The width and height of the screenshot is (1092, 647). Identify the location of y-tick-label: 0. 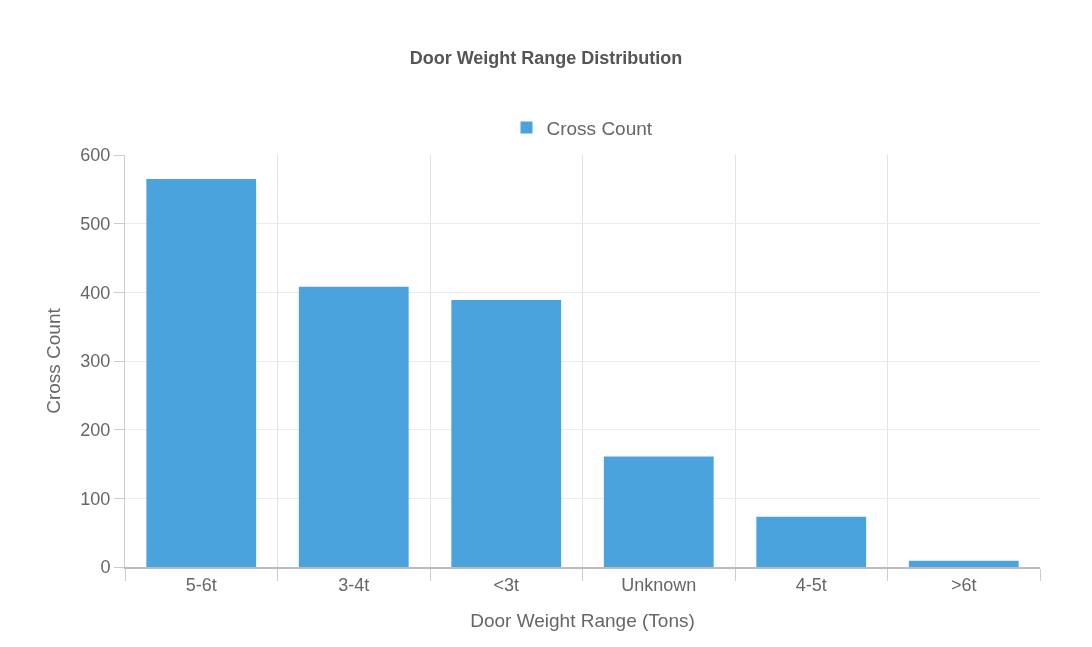
(105, 567).